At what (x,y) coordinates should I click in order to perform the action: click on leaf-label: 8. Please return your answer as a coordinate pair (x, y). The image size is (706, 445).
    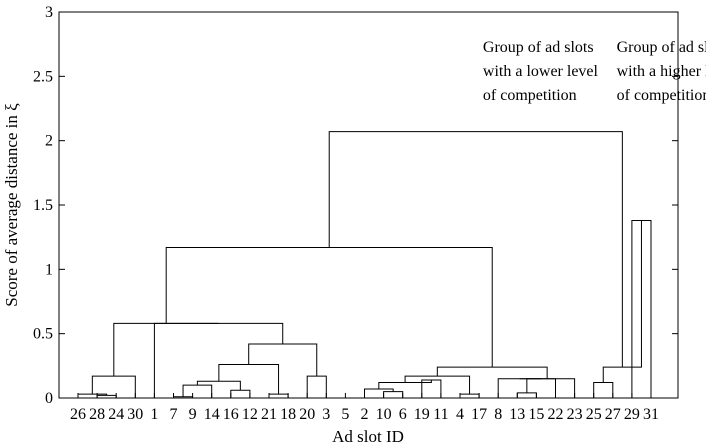
    Looking at the image, I should click on (498, 414).